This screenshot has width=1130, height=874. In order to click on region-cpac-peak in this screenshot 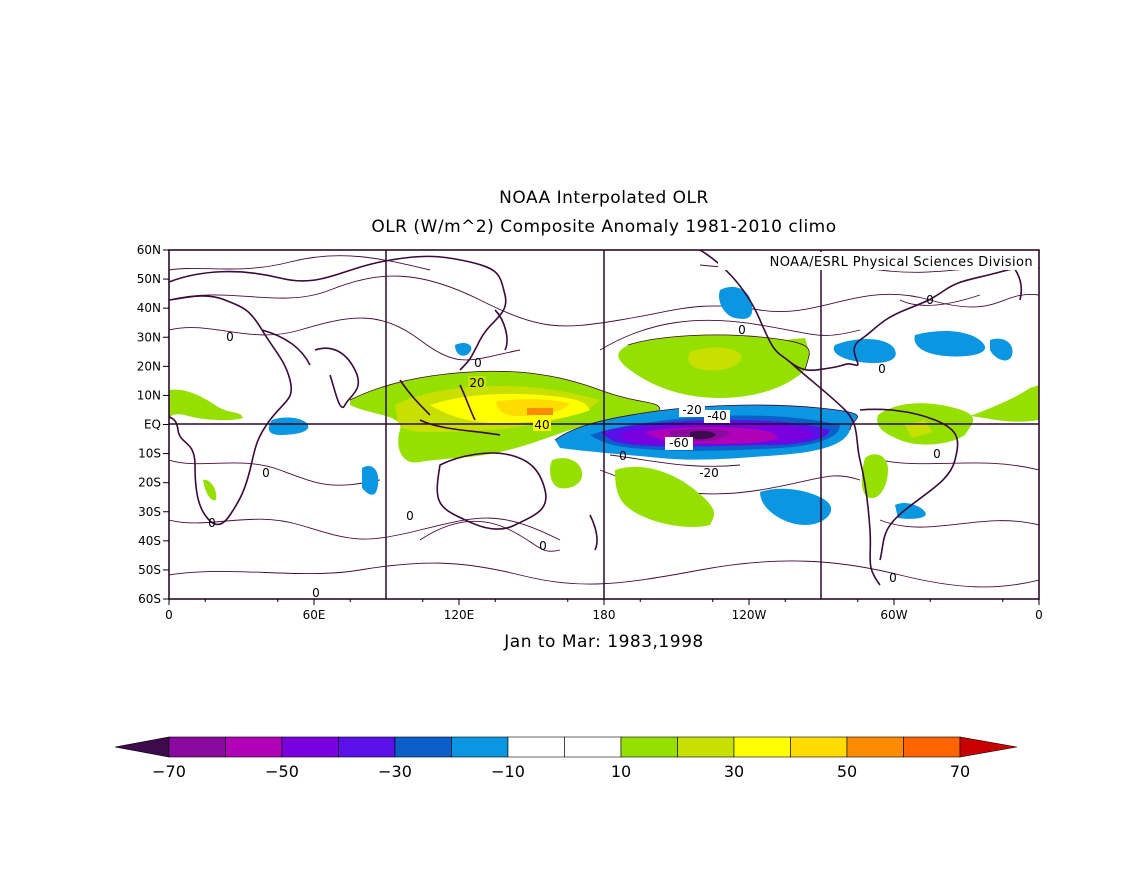, I will do `click(703, 435)`.